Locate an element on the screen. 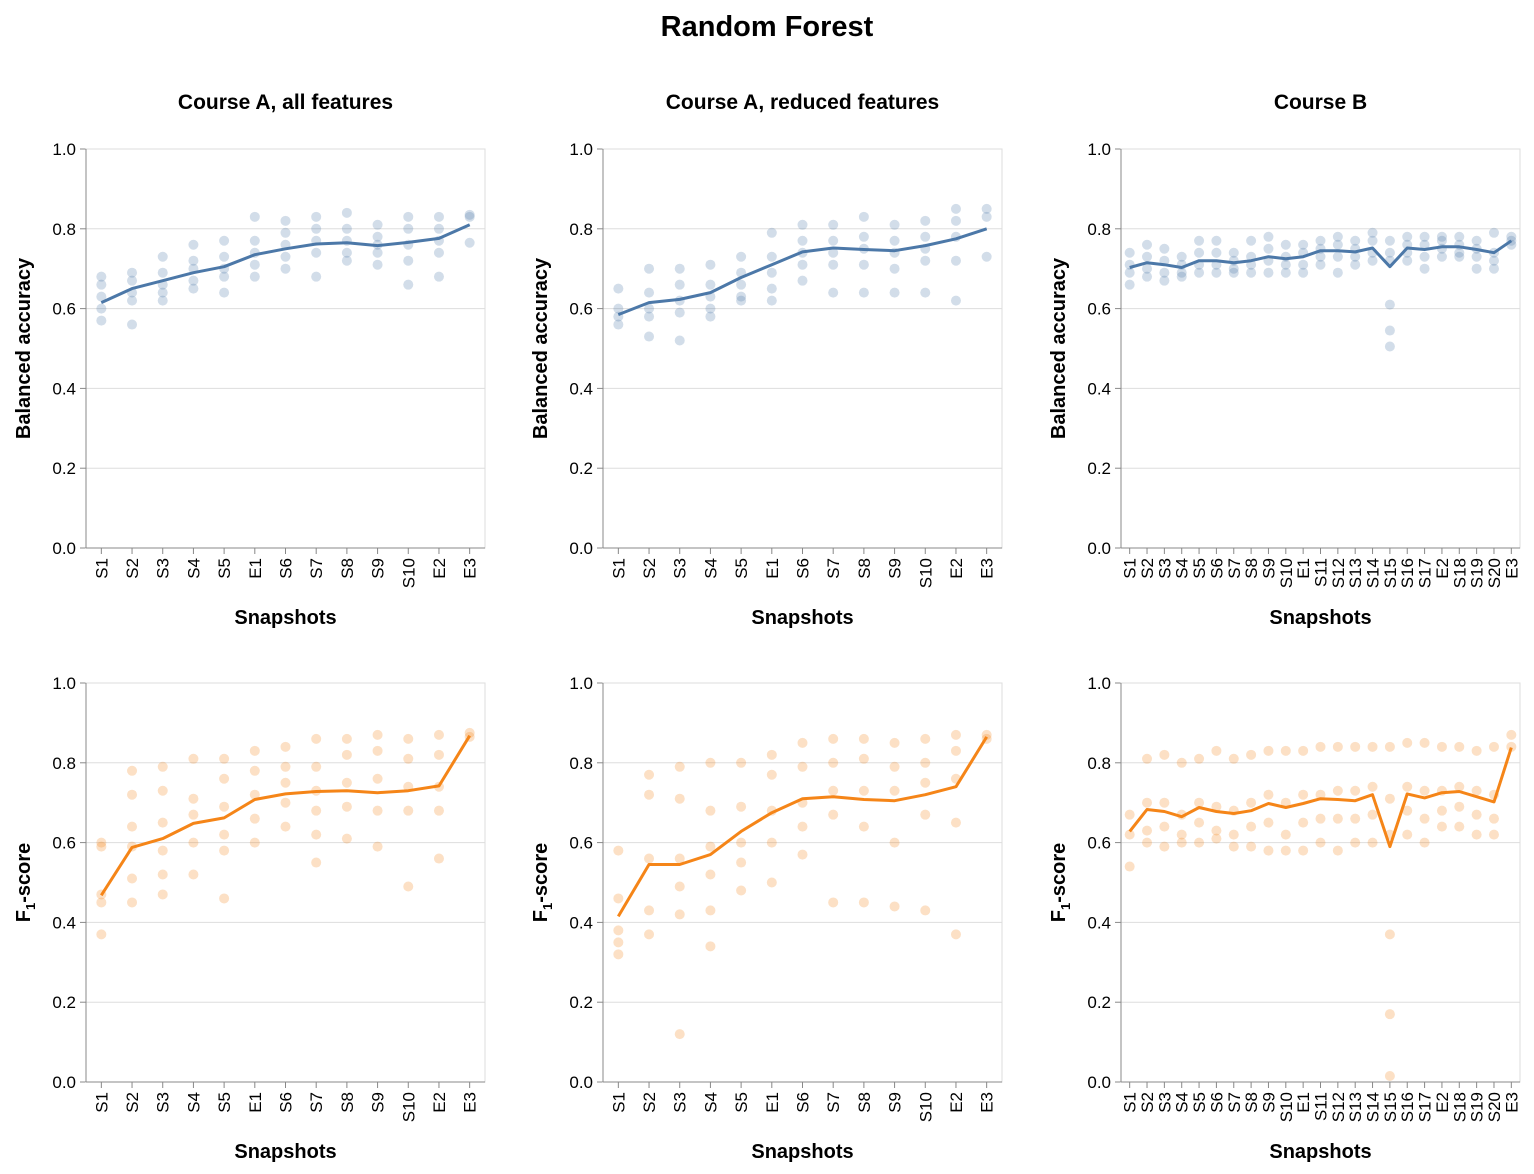 The image size is (1534, 1174). mean-line is located at coordinates (285, 263).